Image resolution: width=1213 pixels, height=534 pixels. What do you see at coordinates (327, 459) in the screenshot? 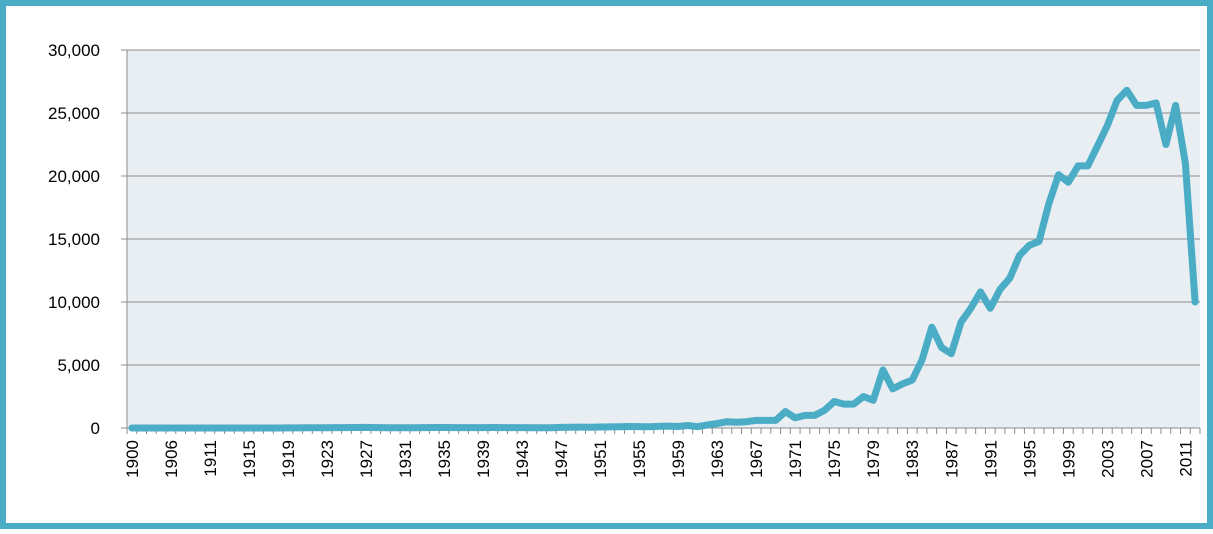
I see `x-tick-label: 1923` at bounding box center [327, 459].